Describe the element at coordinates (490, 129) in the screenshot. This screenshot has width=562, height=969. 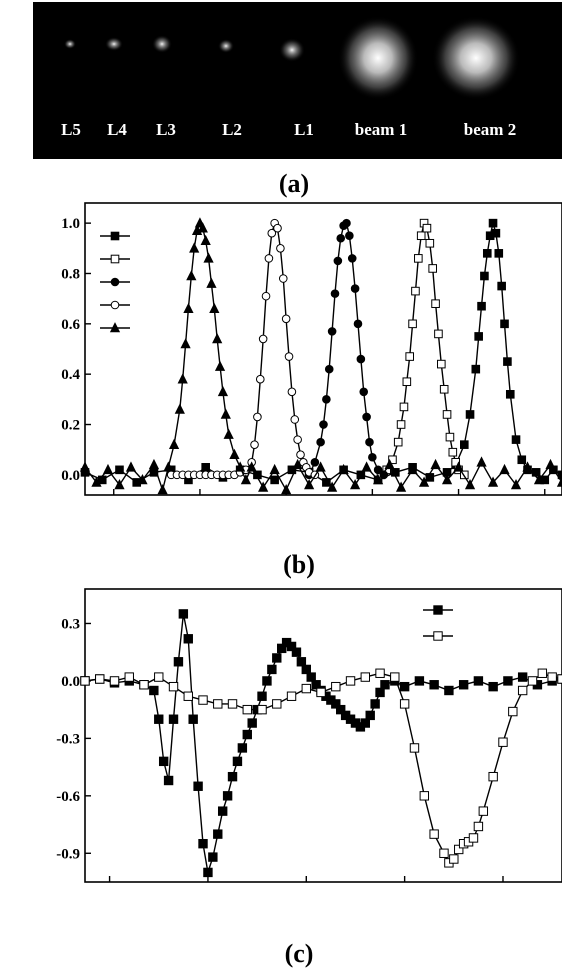
I see `label-beam-2: beam 2` at that location.